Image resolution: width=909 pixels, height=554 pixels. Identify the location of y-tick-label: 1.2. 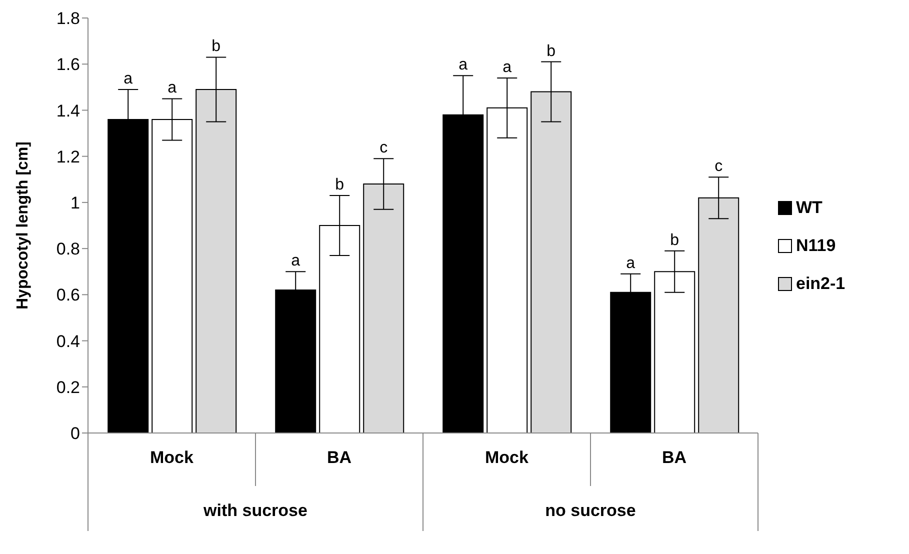
(68, 156).